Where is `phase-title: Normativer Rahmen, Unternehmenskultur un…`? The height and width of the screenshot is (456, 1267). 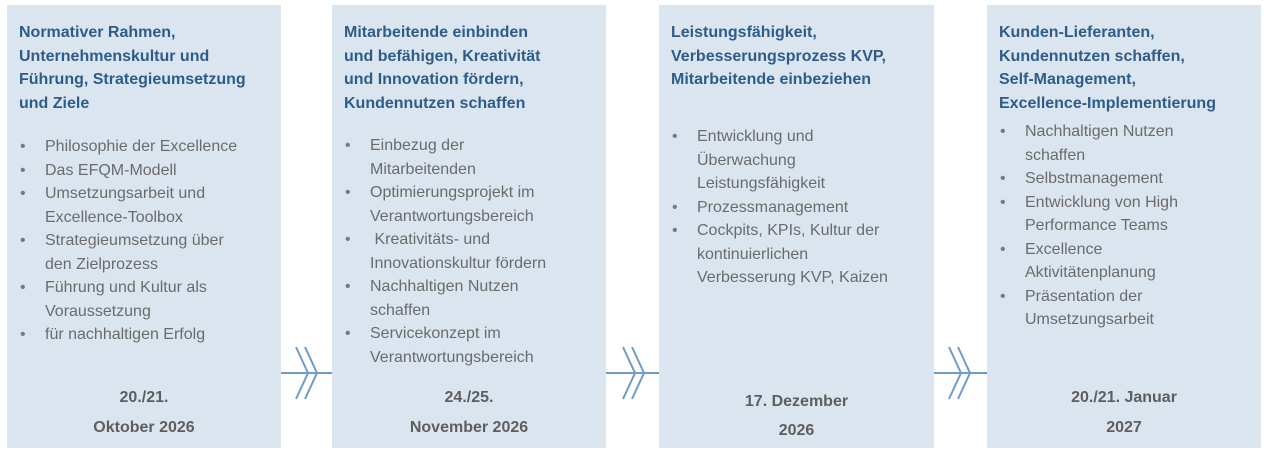 phase-title: Normativer Rahmen, Unternehmenskultur un… is located at coordinates (147, 68).